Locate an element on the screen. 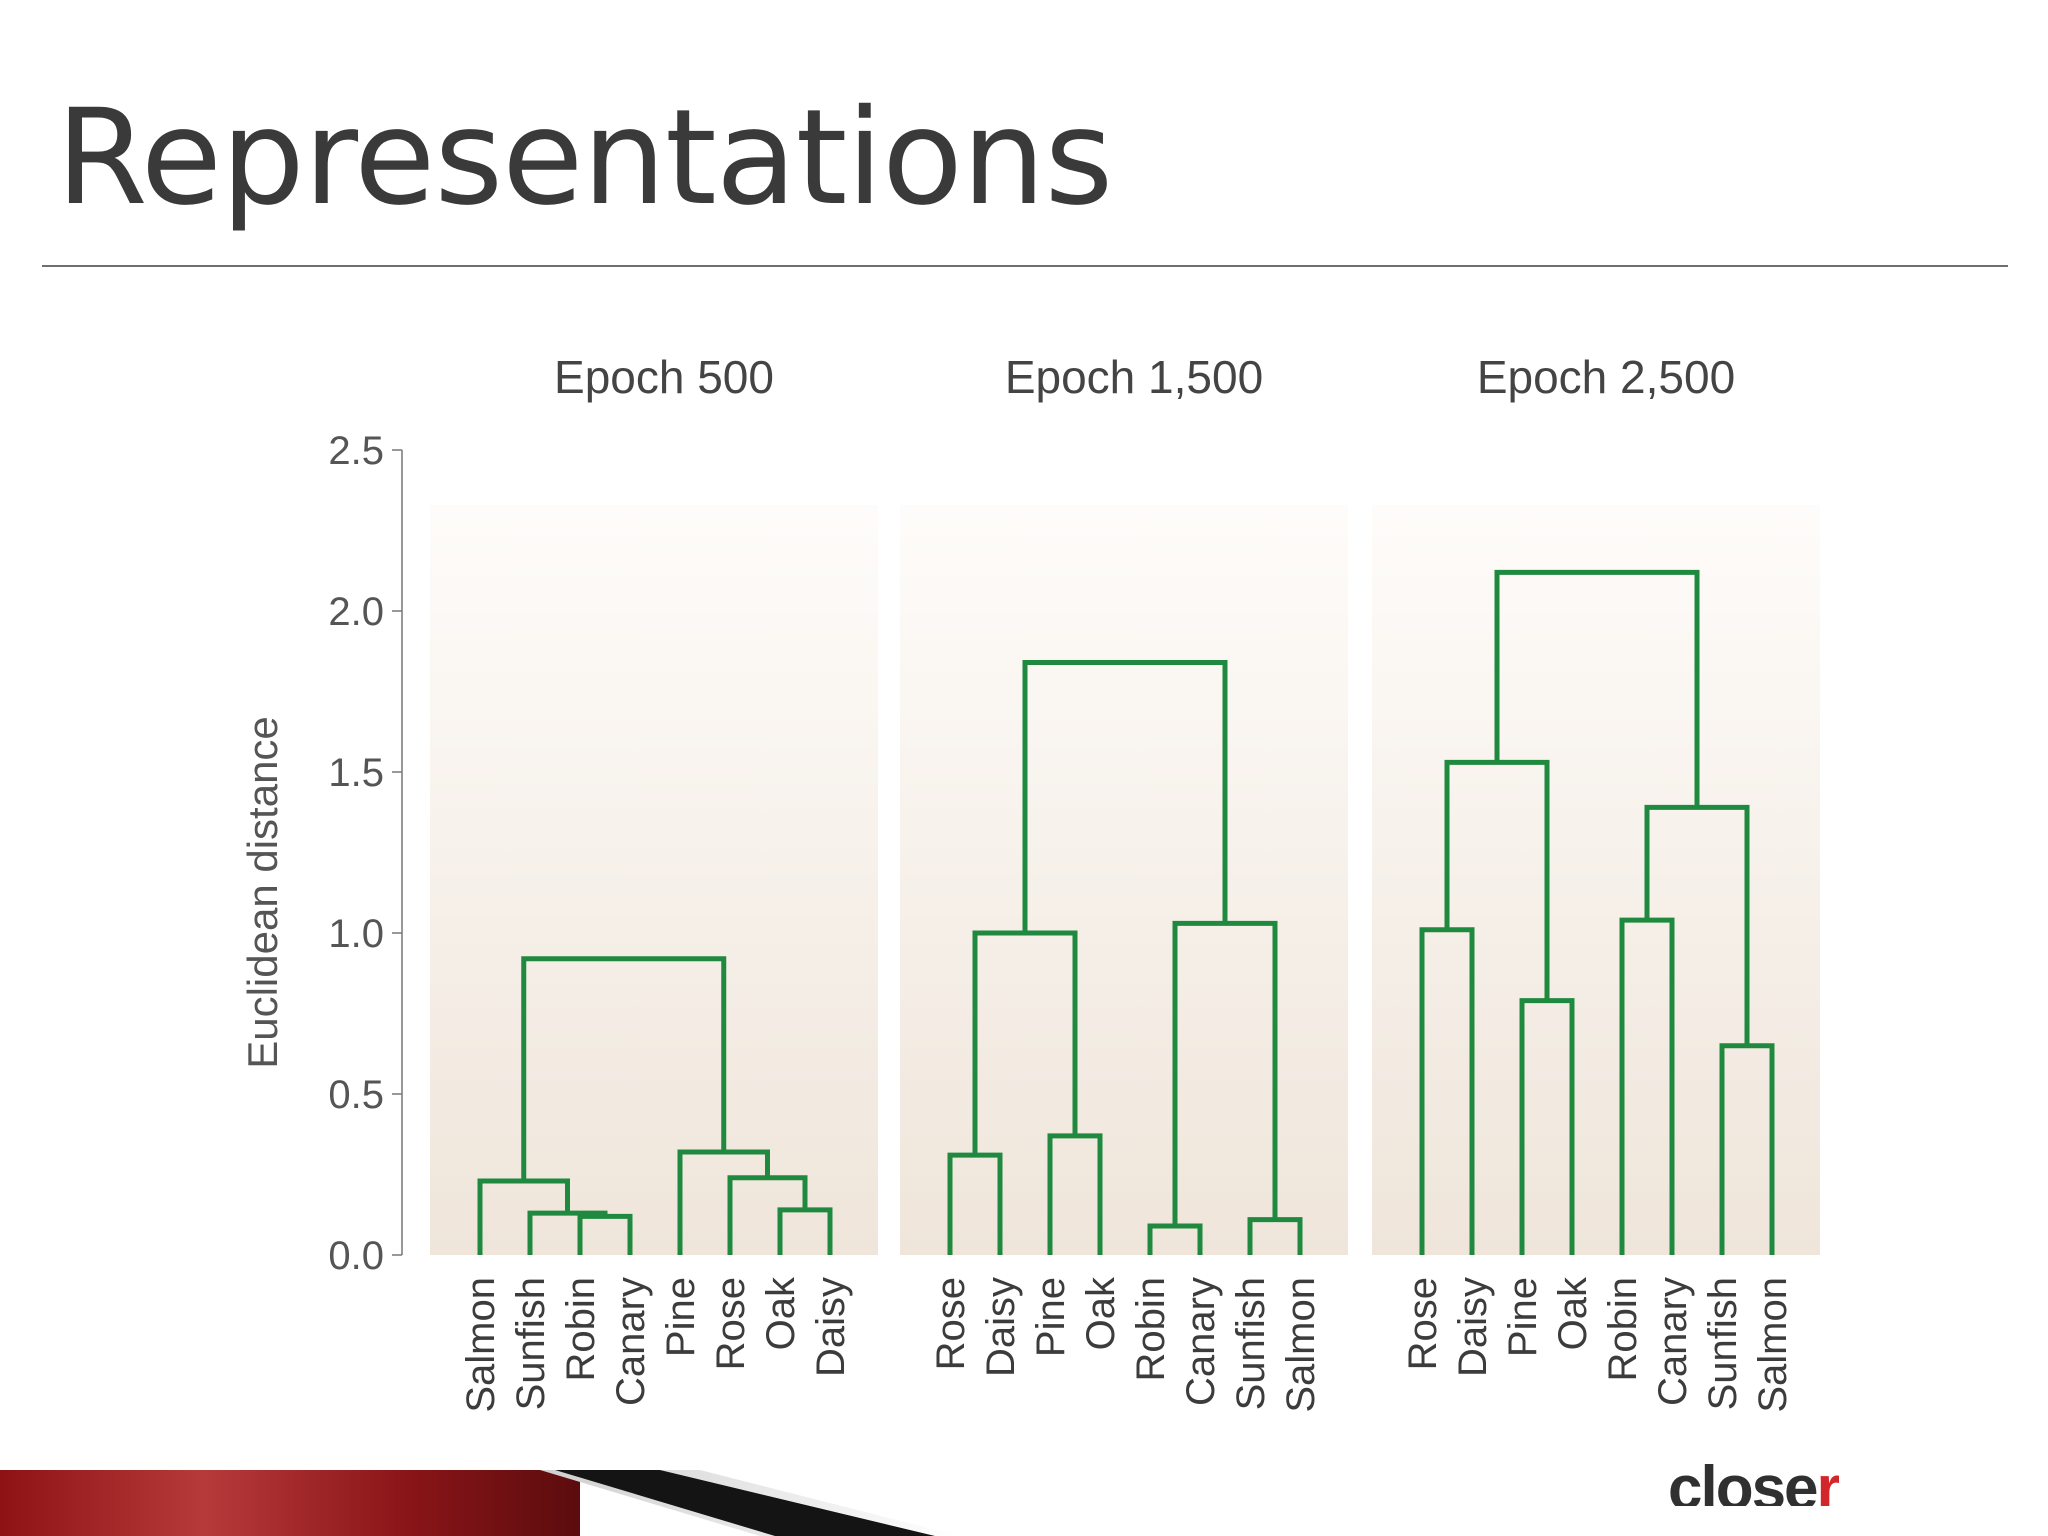 The width and height of the screenshot is (2048, 1536). y-tick-label: 0.0 is located at coordinates (356, 1256).